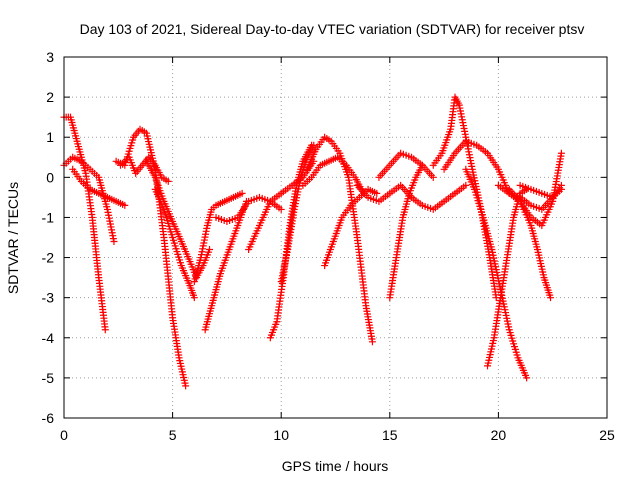  I want to click on y-tick-label: 3, so click(50, 57).